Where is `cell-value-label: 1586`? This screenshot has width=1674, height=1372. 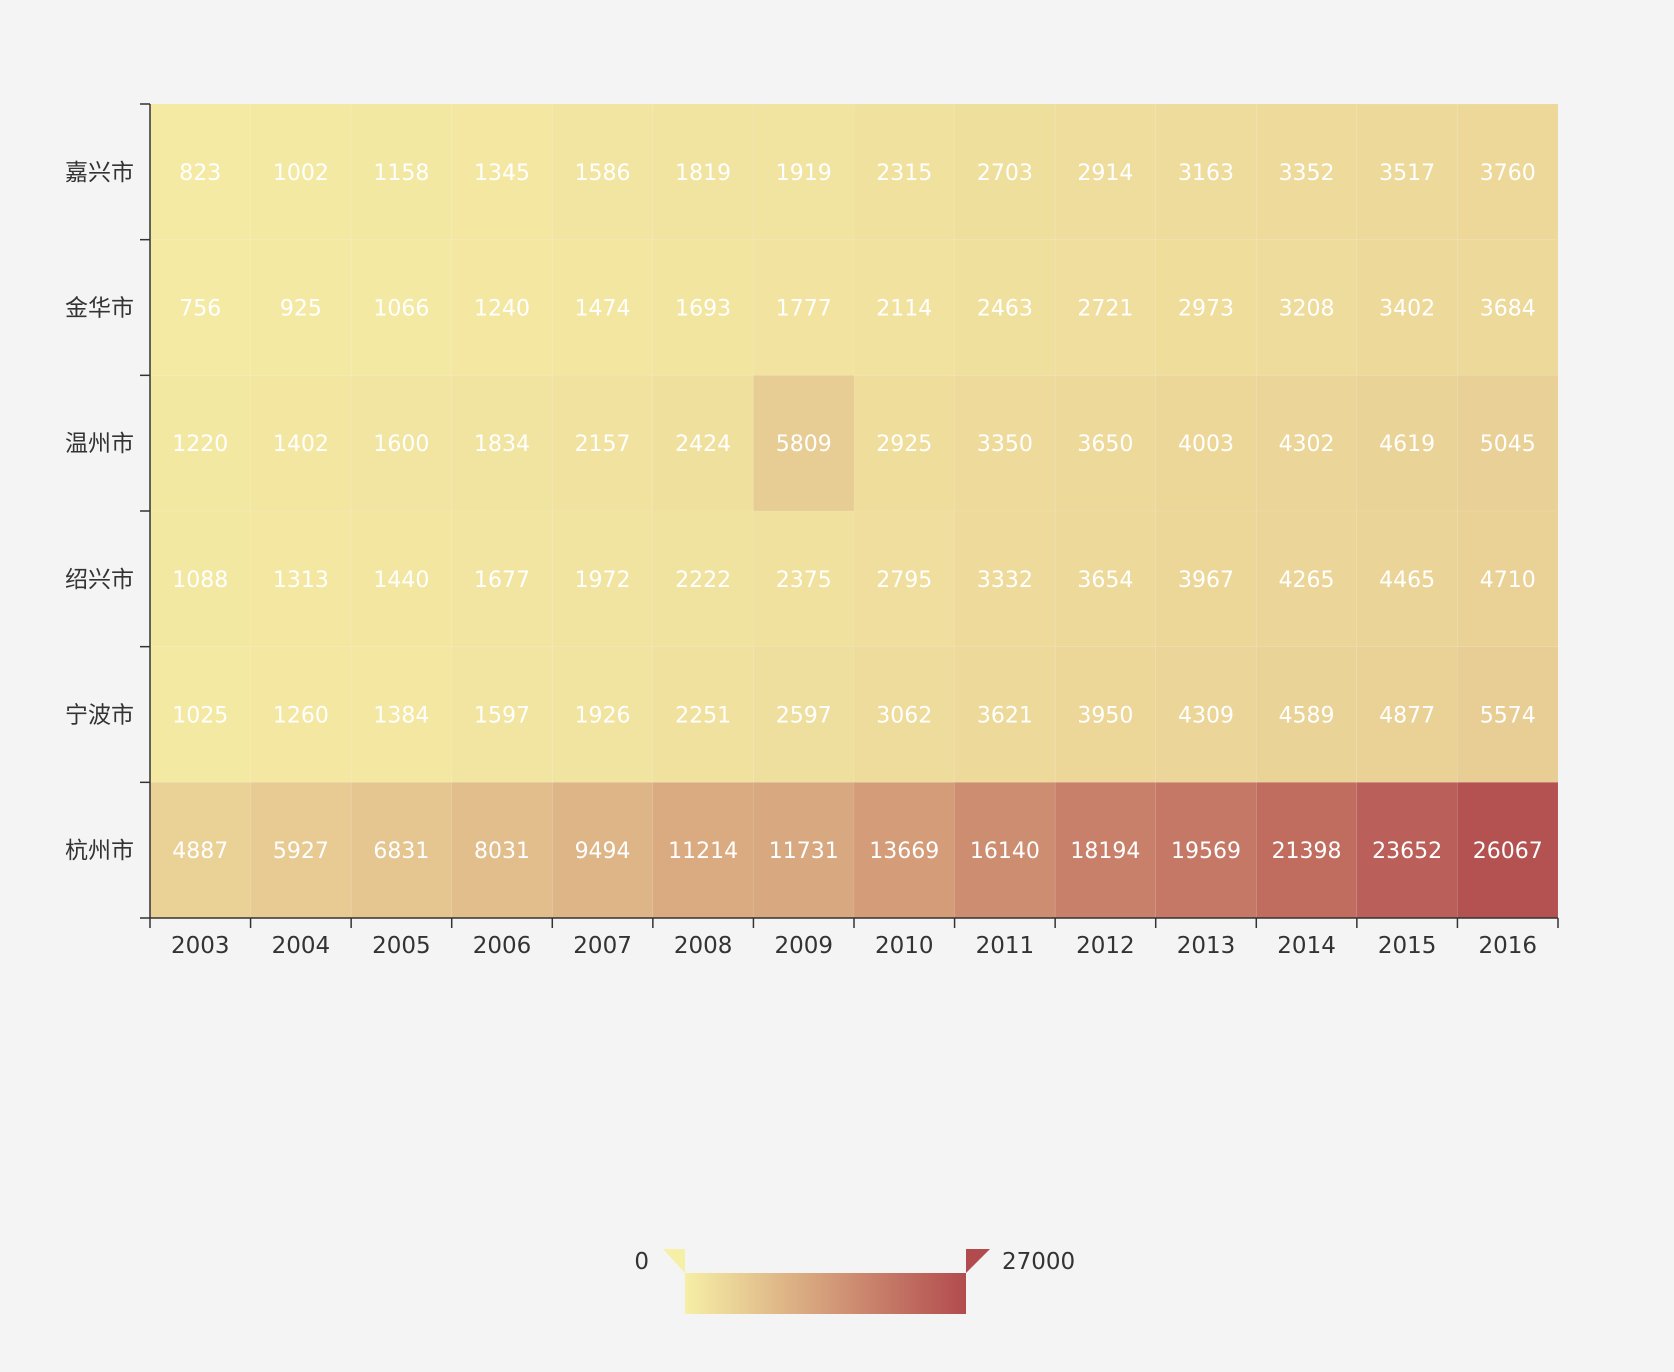 cell-value-label: 1586 is located at coordinates (603, 173).